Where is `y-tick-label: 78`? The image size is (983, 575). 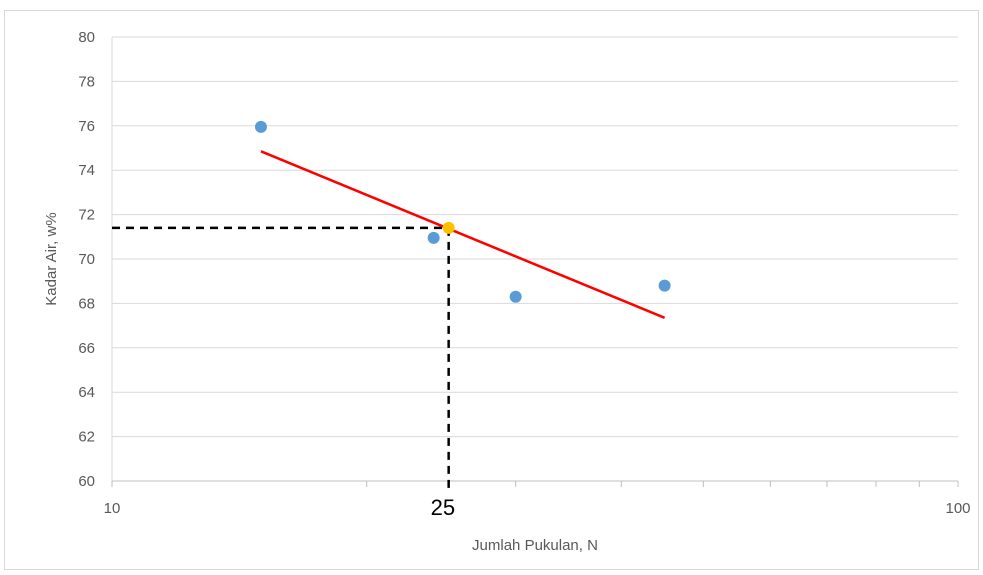
y-tick-label: 78 is located at coordinates (86, 81).